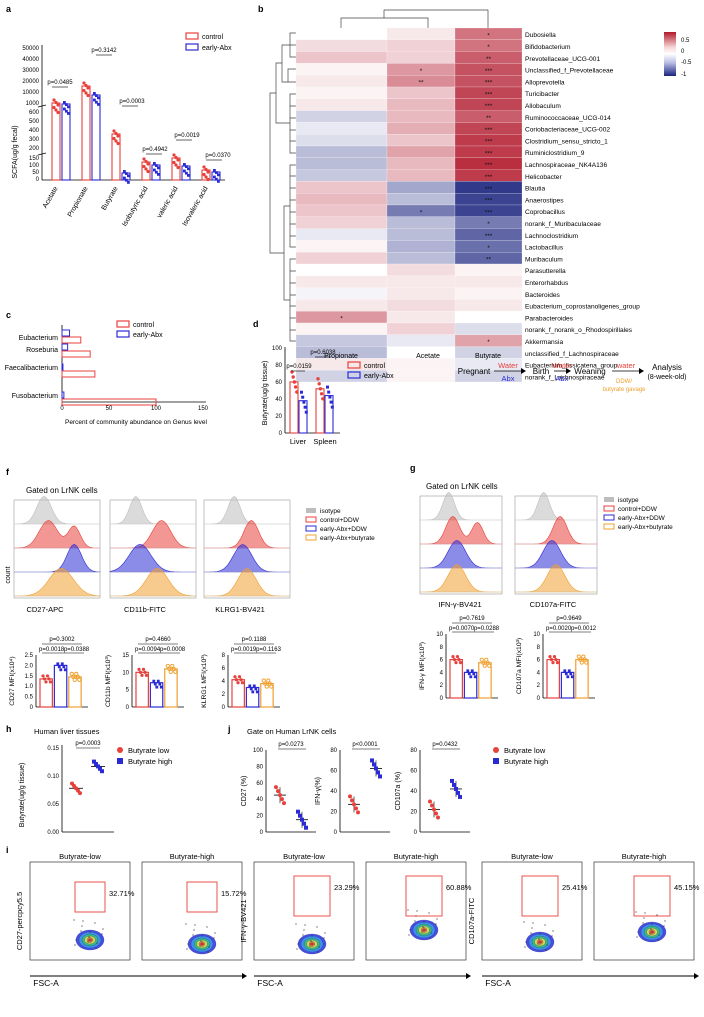 The width and height of the screenshot is (704, 1017). I want to click on cd107a-histogram, so click(556, 554).